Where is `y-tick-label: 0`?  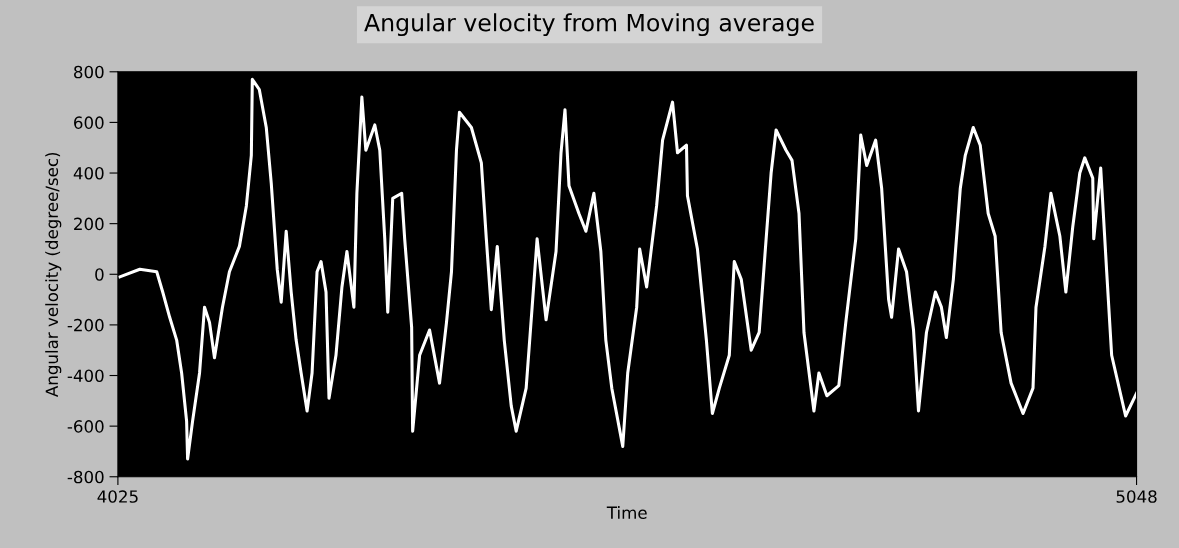
y-tick-label: 0 is located at coordinates (99, 274).